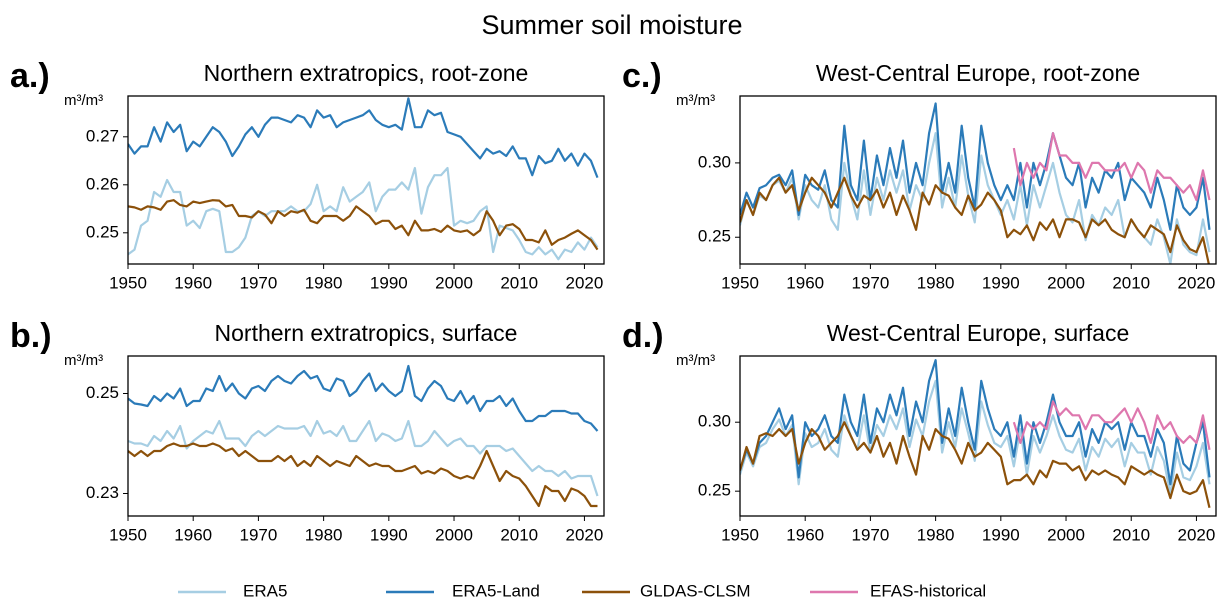 Image resolution: width=1220 pixels, height=603 pixels. What do you see at coordinates (31, 336) in the screenshot?
I see `panel-label: b.)` at bounding box center [31, 336].